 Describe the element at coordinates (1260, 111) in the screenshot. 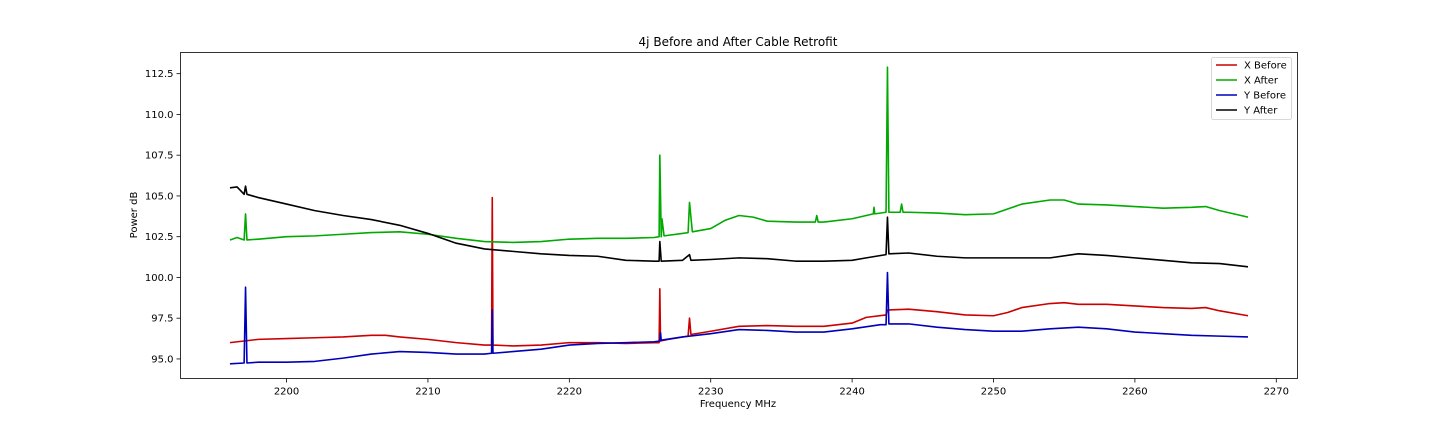

I see `legend-label: Y After` at that location.